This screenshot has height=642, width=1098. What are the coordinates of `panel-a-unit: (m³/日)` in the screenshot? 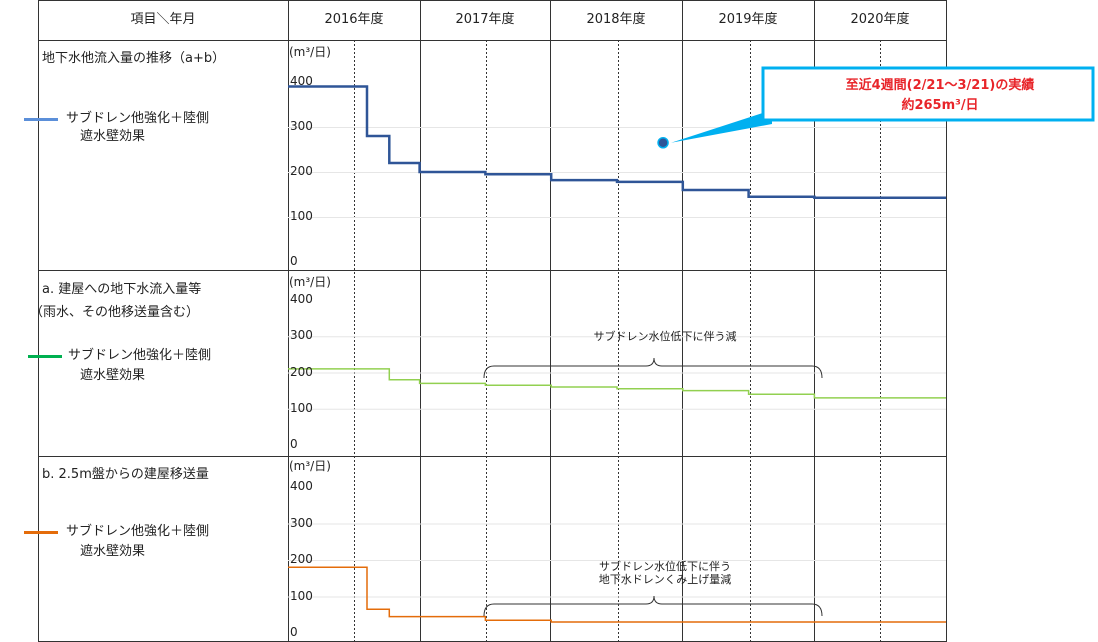 It's located at (310, 282).